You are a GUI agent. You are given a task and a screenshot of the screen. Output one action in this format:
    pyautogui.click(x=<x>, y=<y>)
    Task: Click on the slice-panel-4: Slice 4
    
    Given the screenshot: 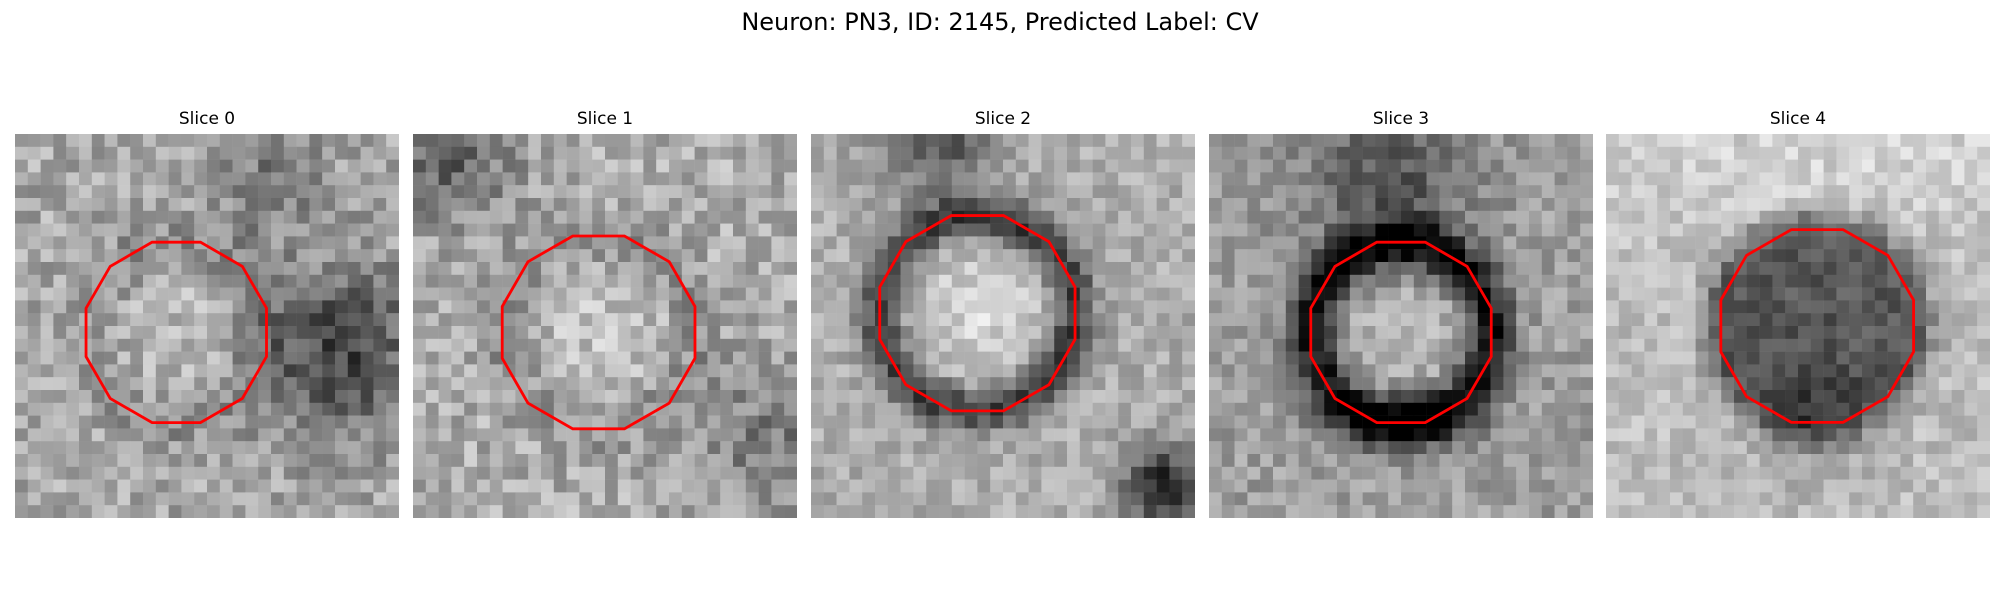 What is the action you would take?
    pyautogui.click(x=1798, y=313)
    